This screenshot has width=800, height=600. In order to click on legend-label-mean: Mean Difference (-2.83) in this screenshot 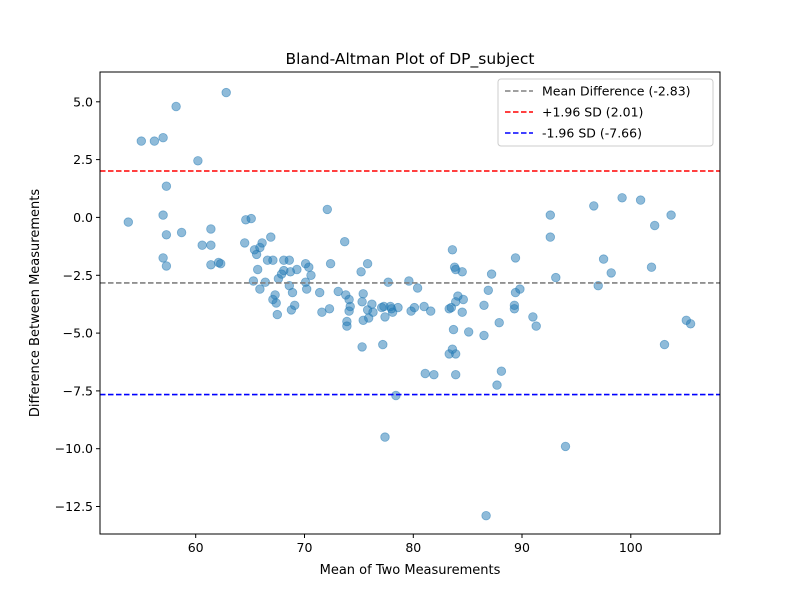, I will do `click(616, 91)`.